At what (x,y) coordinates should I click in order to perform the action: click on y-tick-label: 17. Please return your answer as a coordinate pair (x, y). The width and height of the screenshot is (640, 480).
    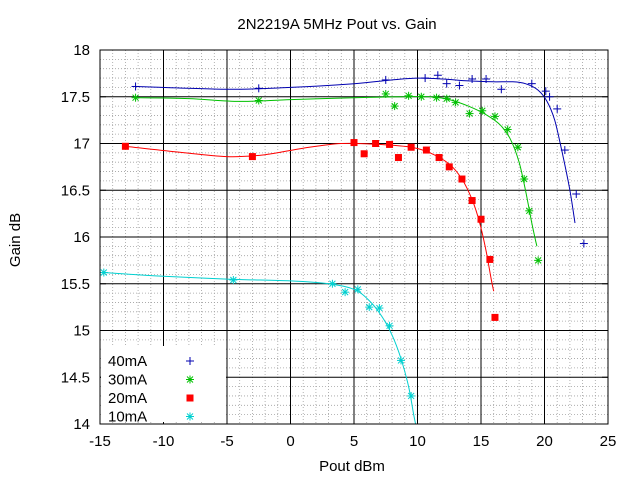
    Looking at the image, I should click on (81, 144).